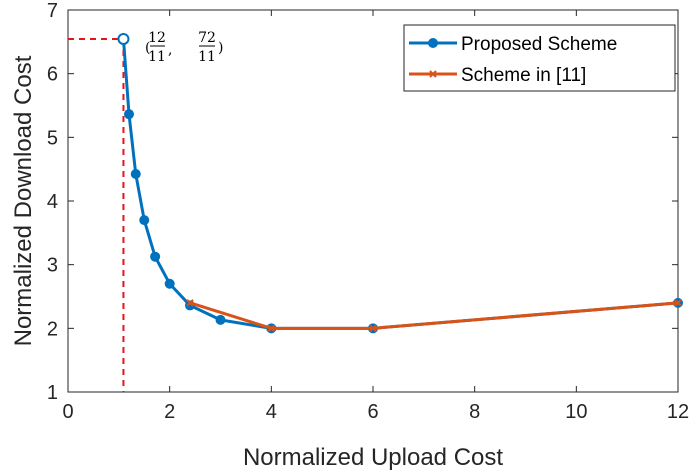  I want to click on legend-label-scheme11: Scheme in [11], so click(523, 75).